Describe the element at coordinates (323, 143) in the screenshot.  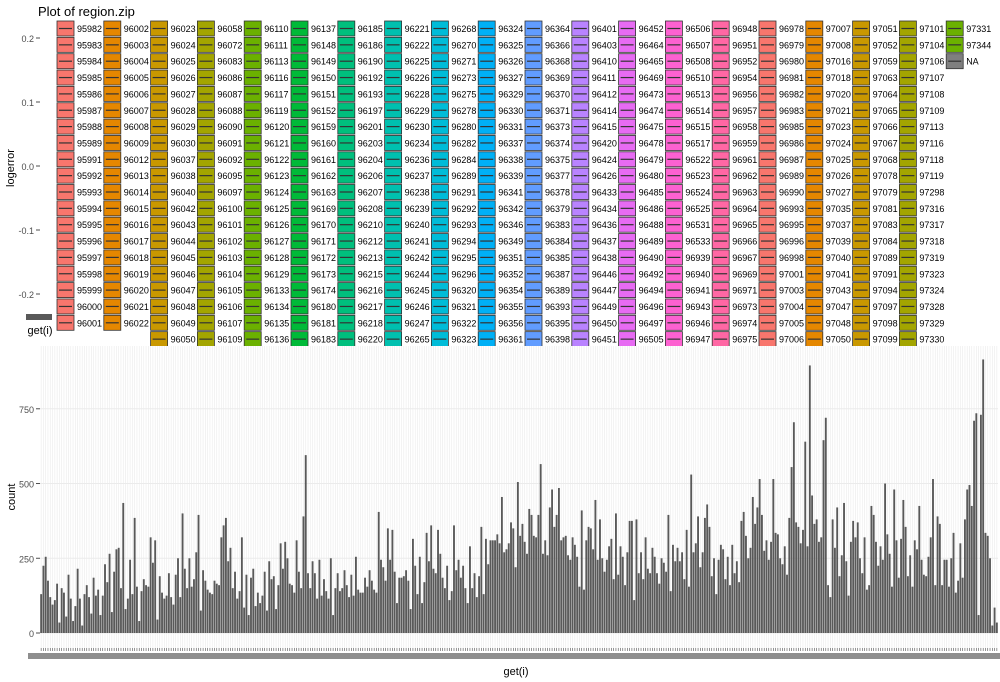
I see `legend-label: 96160` at that location.